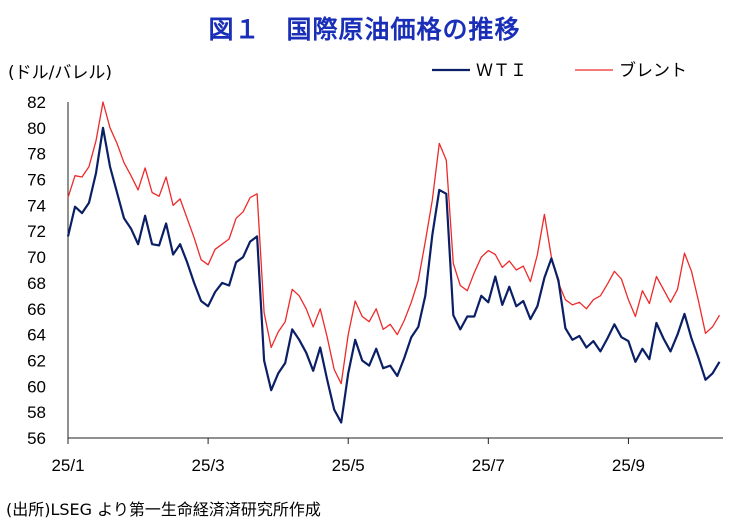  What do you see at coordinates (208, 465) in the screenshot?
I see `x-tick-label: 25/3` at bounding box center [208, 465].